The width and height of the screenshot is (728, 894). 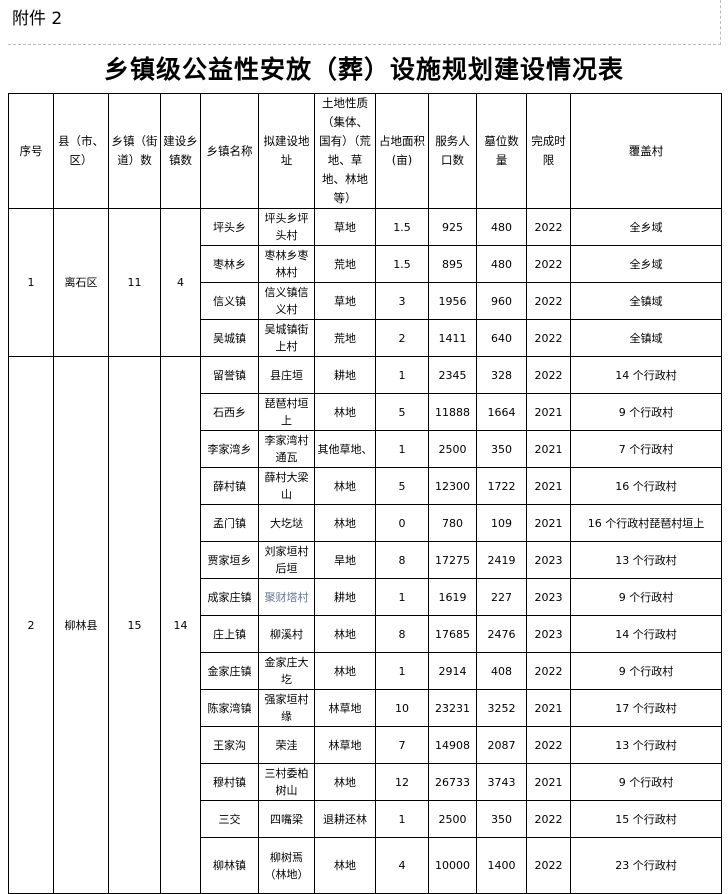 I want to click on table-row: 贾家垣乡 刘家垣村后垣 旱地 8 17275 2419 2023 13 个行政村, so click(x=365, y=560).